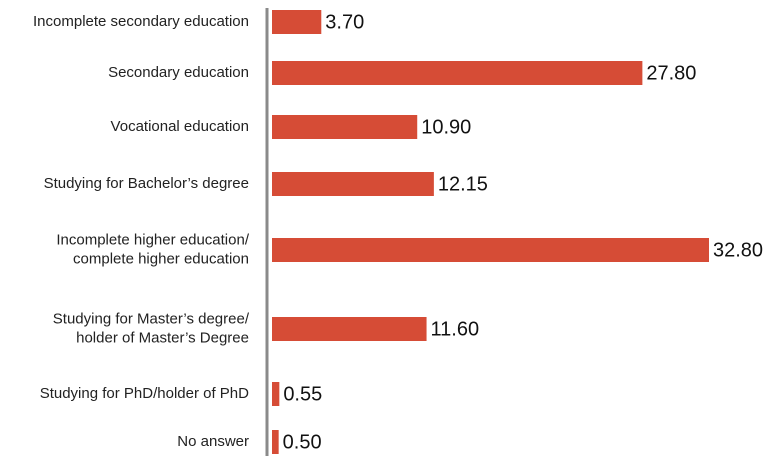 Image resolution: width=783 pixels, height=456 pixels. I want to click on data-label: 0.50, so click(302, 442).